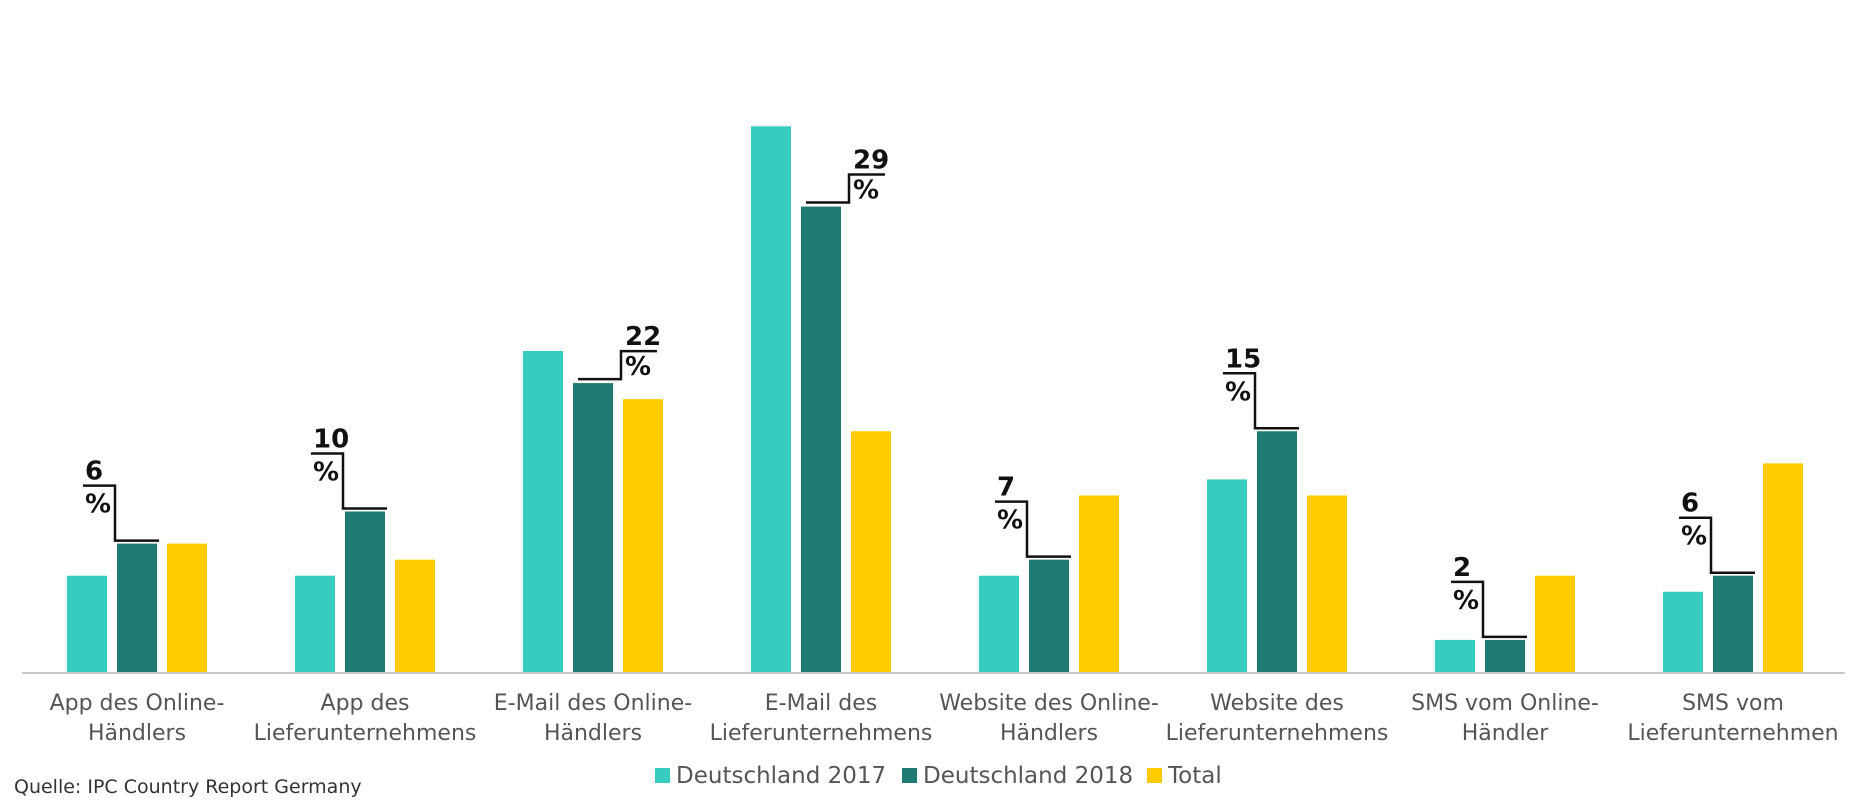 This screenshot has width=1866, height=811. I want to click on data-label: 22%, so click(619, 352).